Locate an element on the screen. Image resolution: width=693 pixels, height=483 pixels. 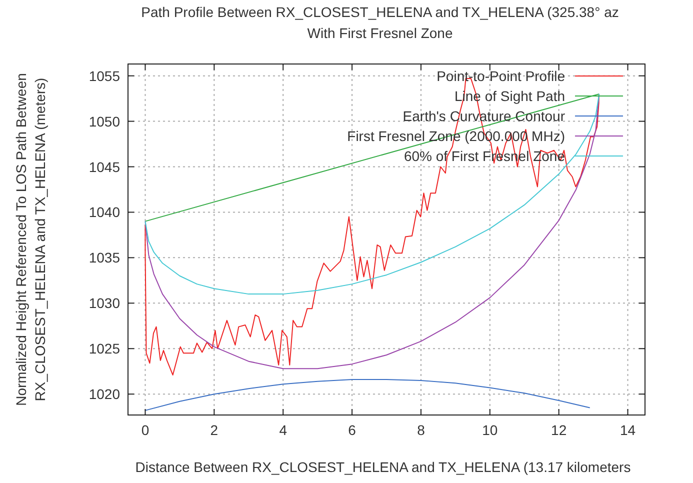
y-tick-label: 1055 is located at coordinates (104, 76).